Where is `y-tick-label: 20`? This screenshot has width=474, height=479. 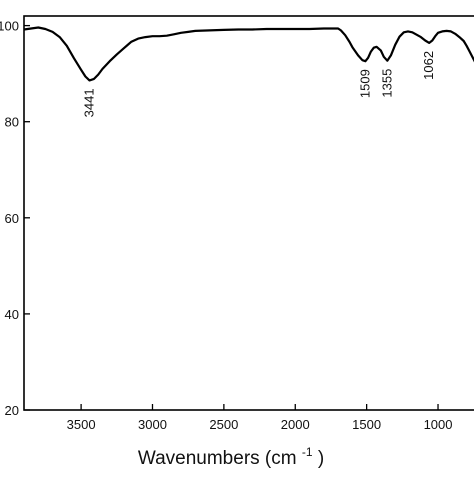
y-tick-label: 20 is located at coordinates (12, 410).